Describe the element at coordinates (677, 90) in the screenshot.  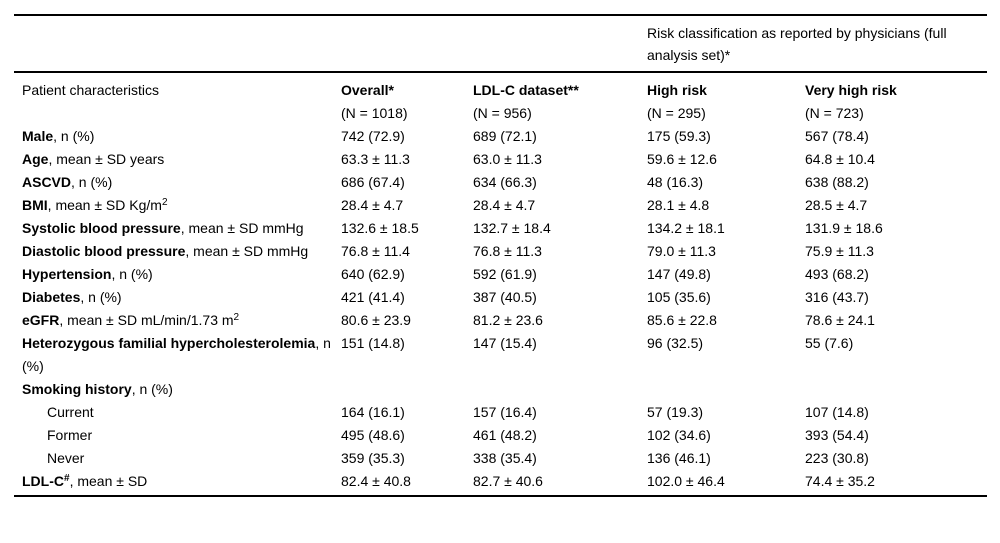
I see `column-header-4: High risk` at that location.